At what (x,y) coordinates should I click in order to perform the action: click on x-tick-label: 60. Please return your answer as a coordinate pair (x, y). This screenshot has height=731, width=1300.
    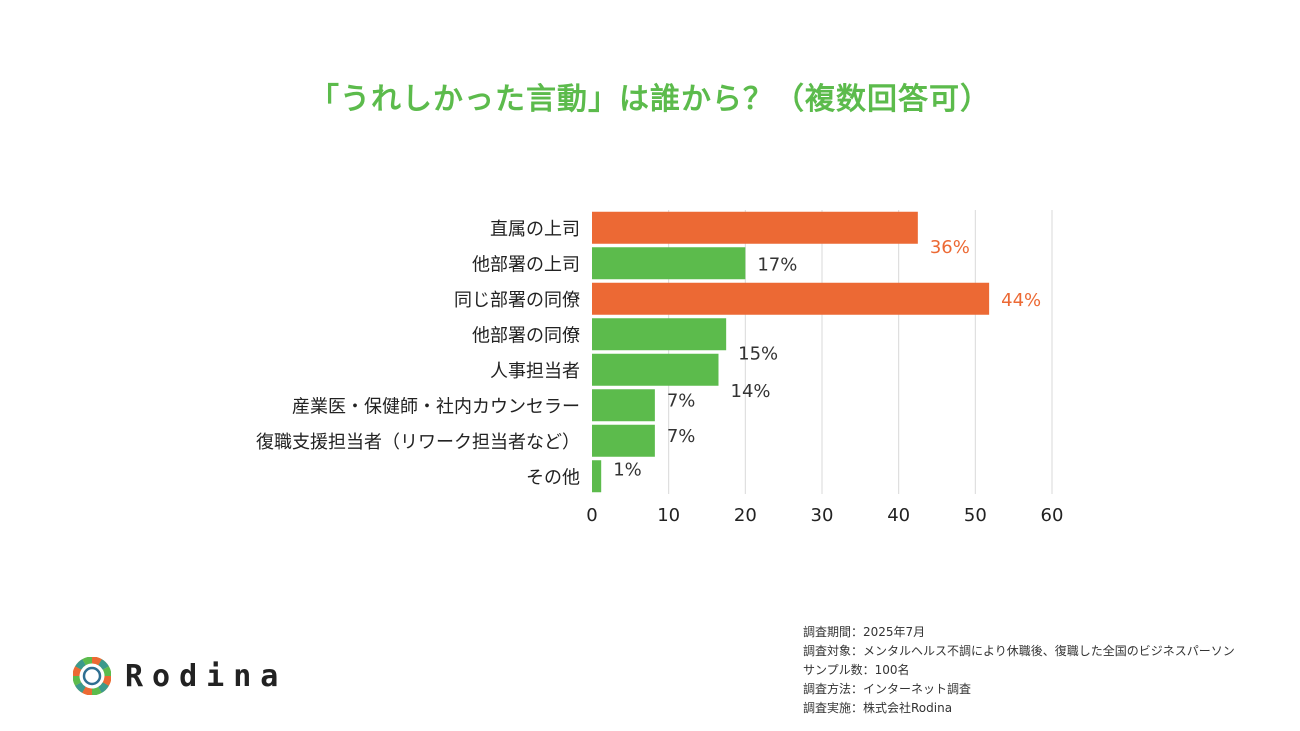
    Looking at the image, I should click on (1052, 515).